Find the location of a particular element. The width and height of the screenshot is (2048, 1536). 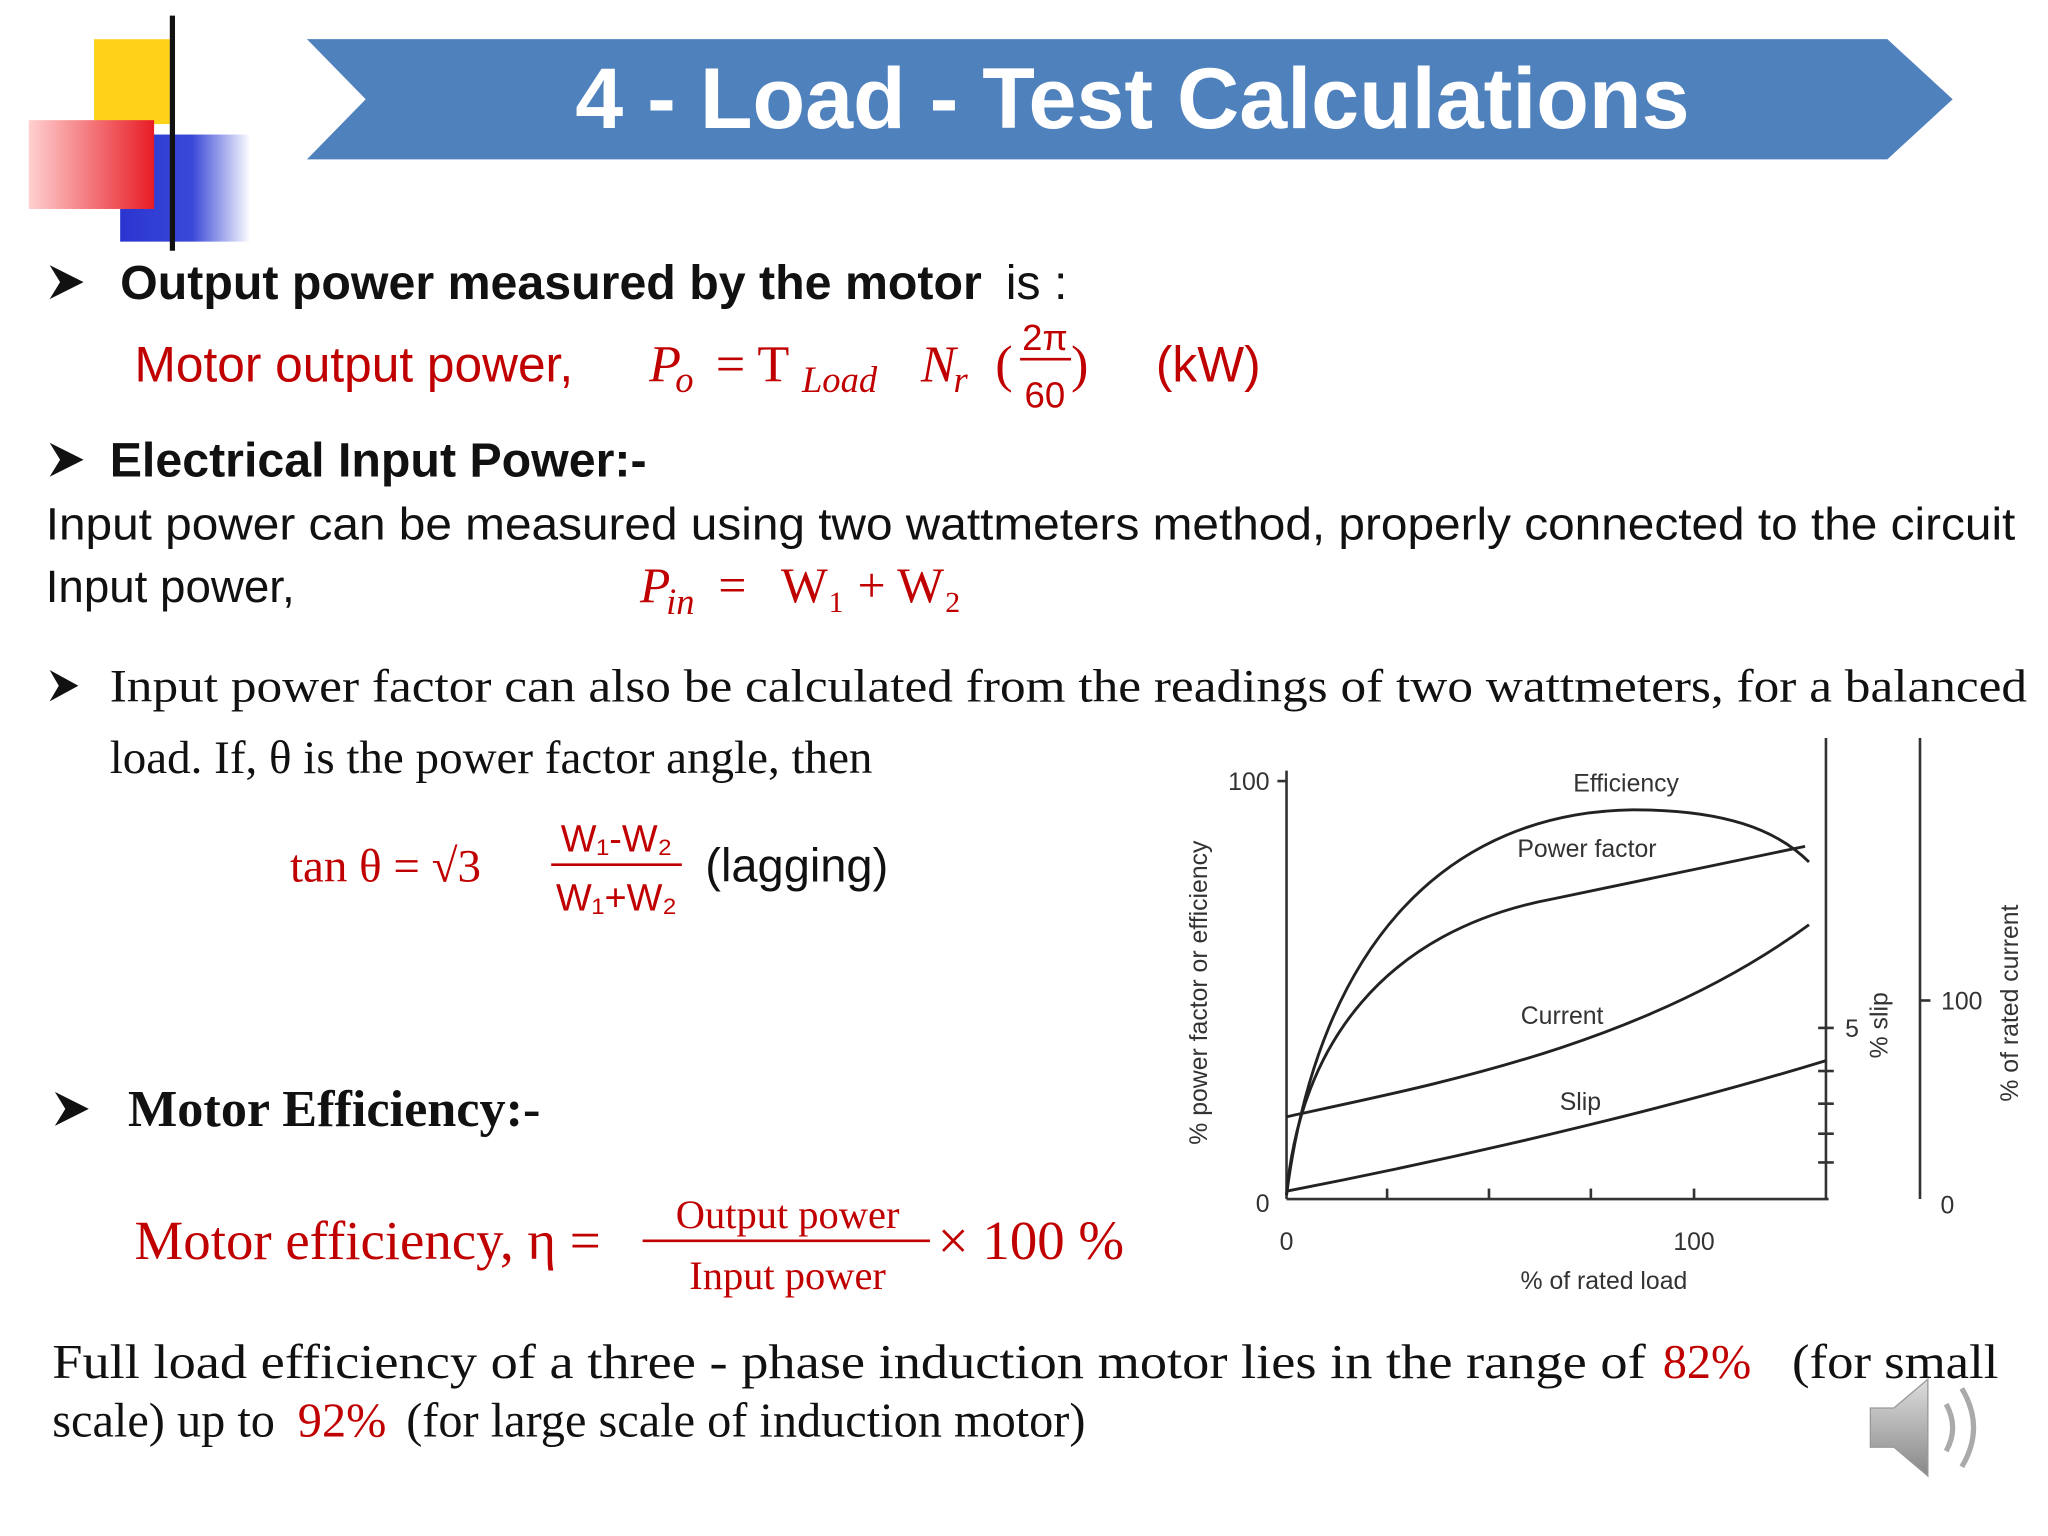

numerator: Output power is located at coordinates (788, 1214).